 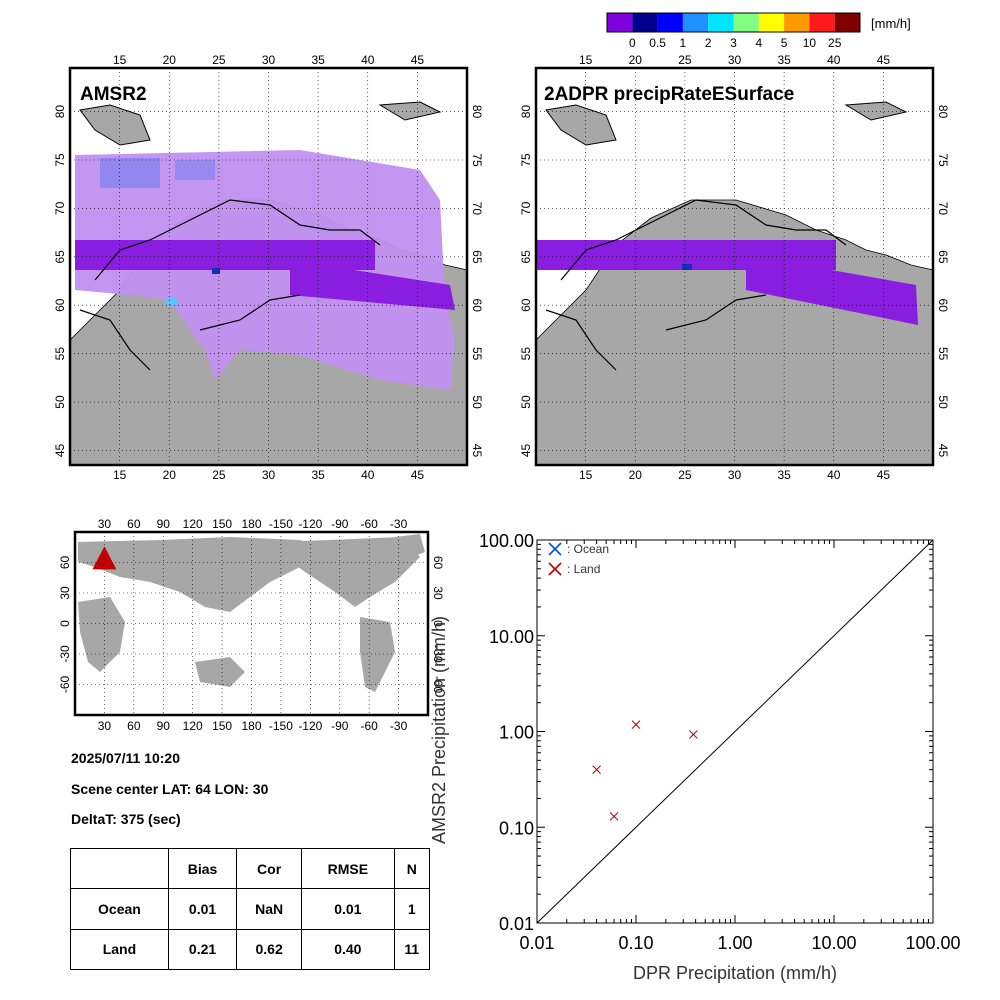 I want to click on y-tick-label: 0.10, so click(x=516, y=828).